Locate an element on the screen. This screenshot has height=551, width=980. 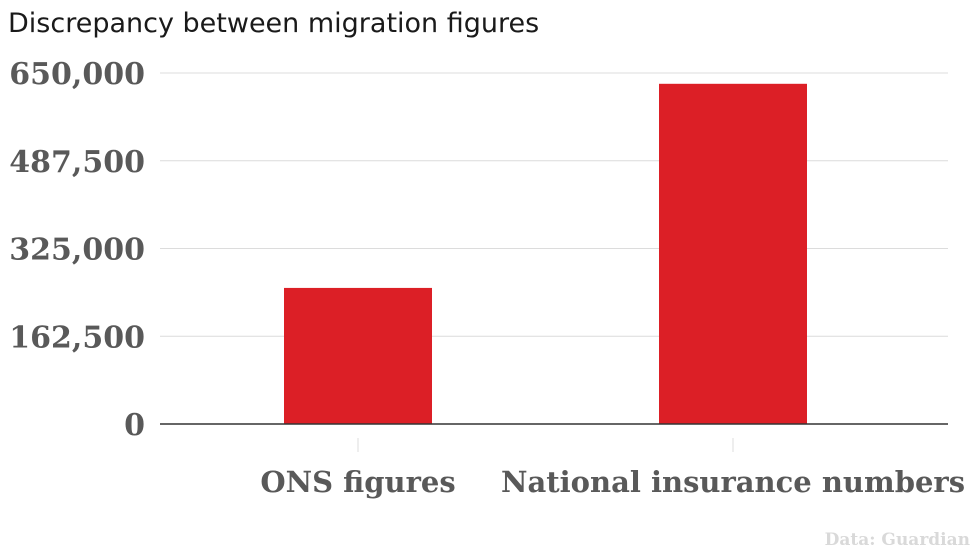
y-tick-label: 0 is located at coordinates (134, 425).